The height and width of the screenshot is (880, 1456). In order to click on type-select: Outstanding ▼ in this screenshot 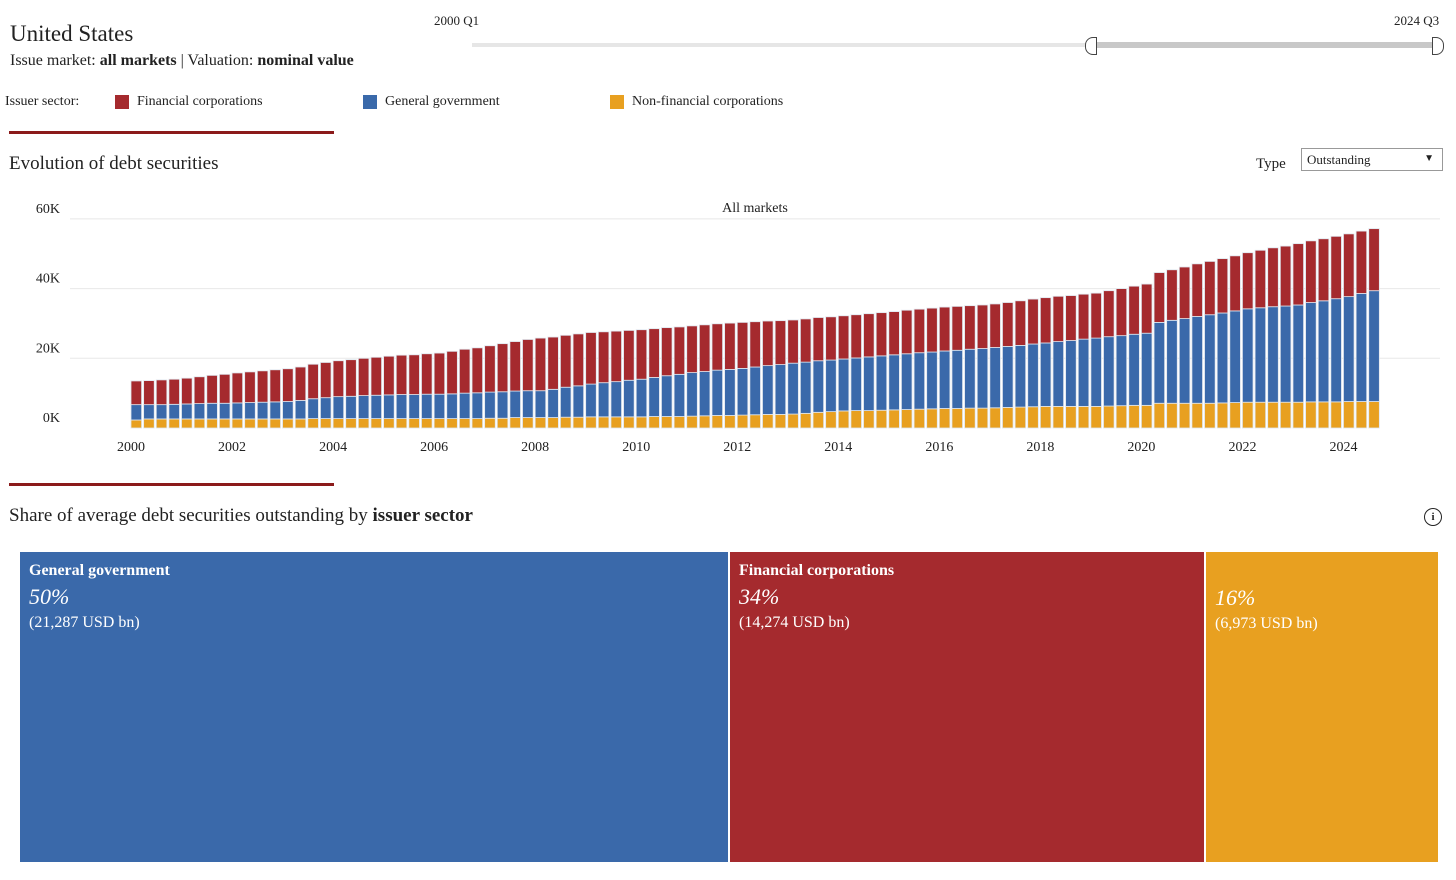, I will do `click(1372, 159)`.